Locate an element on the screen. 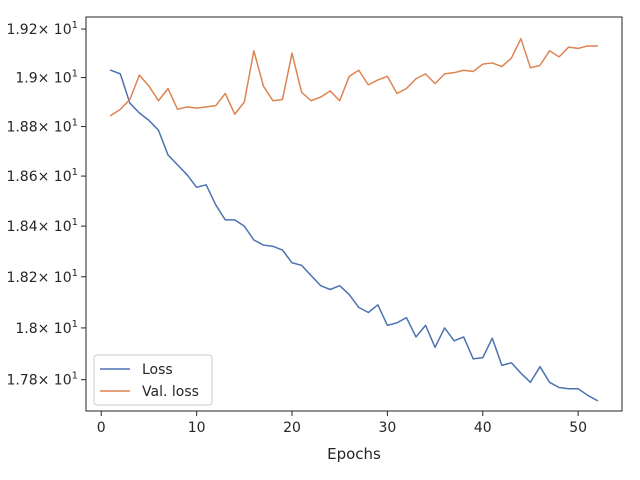 This screenshot has width=640, height=480. legend: Loss Val. loss is located at coordinates (153, 380).